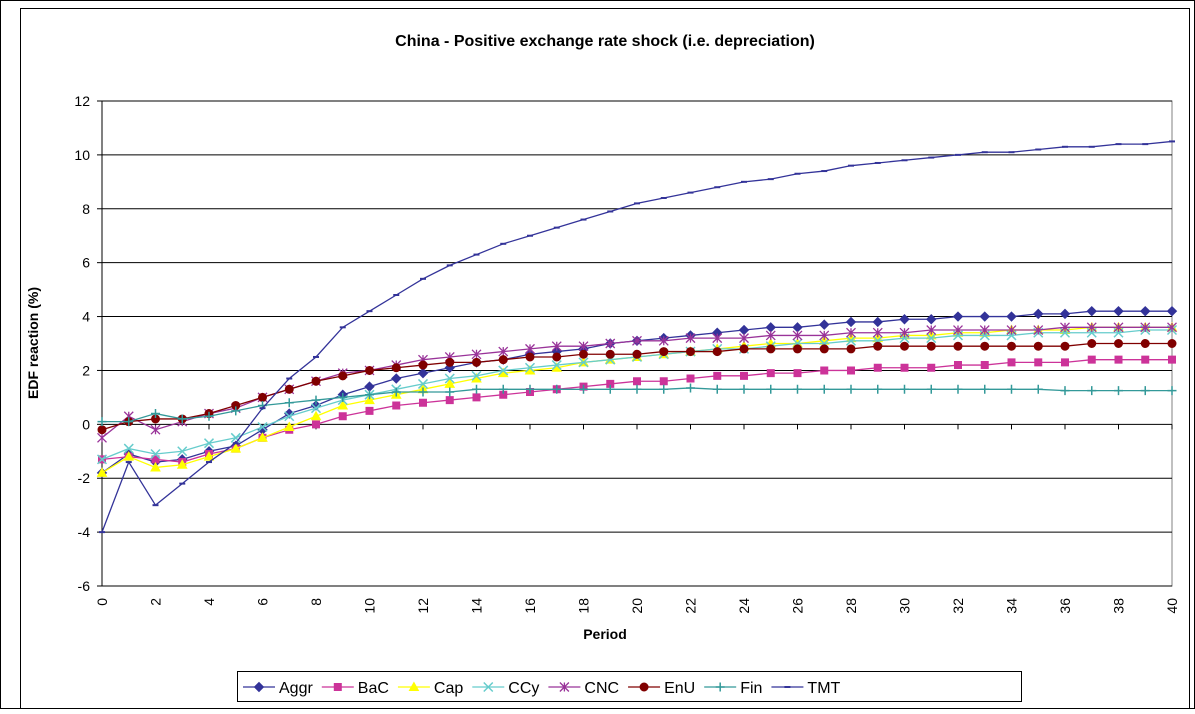  I want to click on x-tick-label: 22, so click(691, 606).